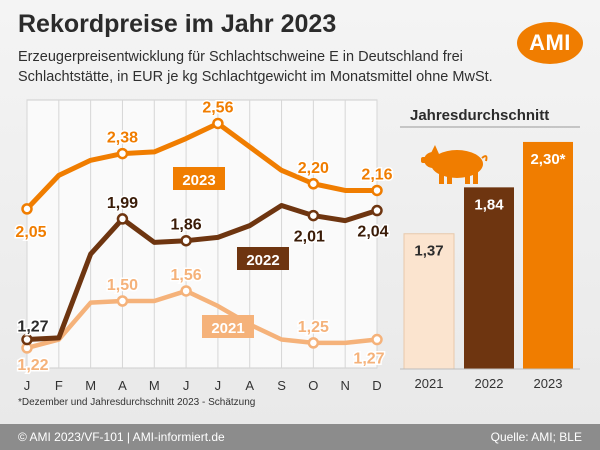 Image resolution: width=600 pixels, height=450 pixels. Describe the element at coordinates (480, 115) in the screenshot. I see `bar-panel-title: Jahresdurchschnitt` at that location.